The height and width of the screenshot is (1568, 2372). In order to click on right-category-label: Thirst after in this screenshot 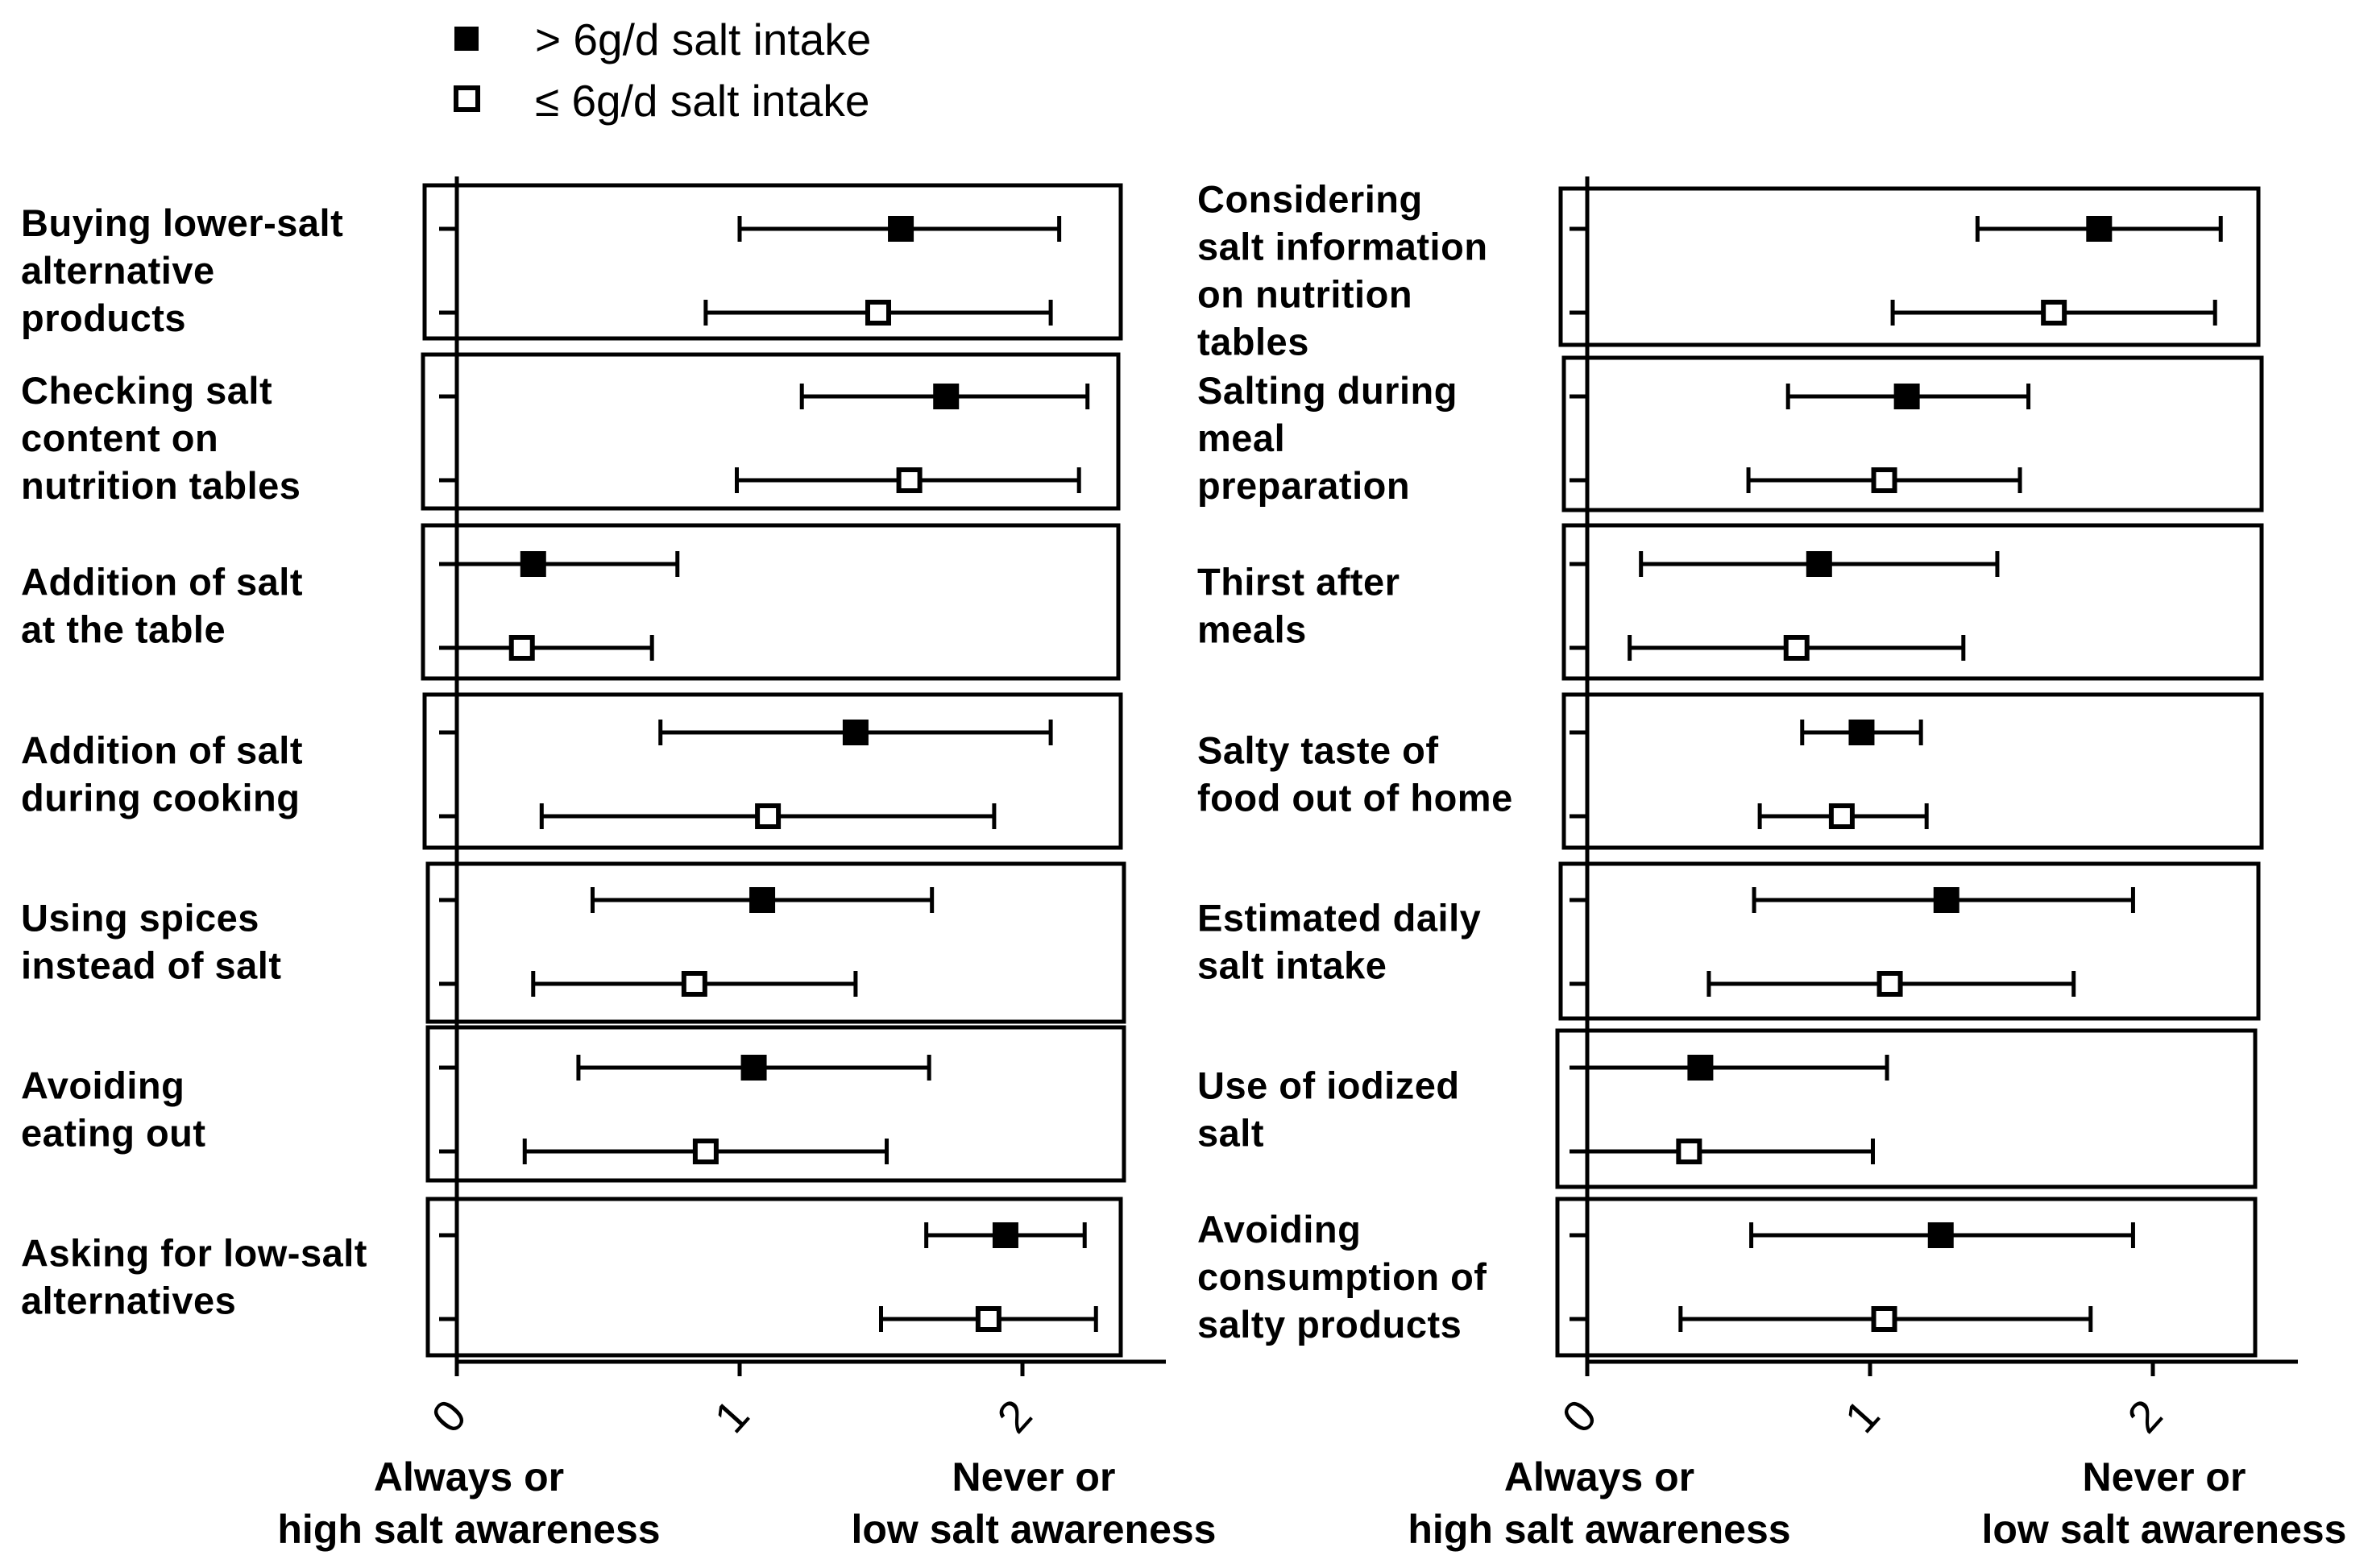, I will do `click(1298, 582)`.